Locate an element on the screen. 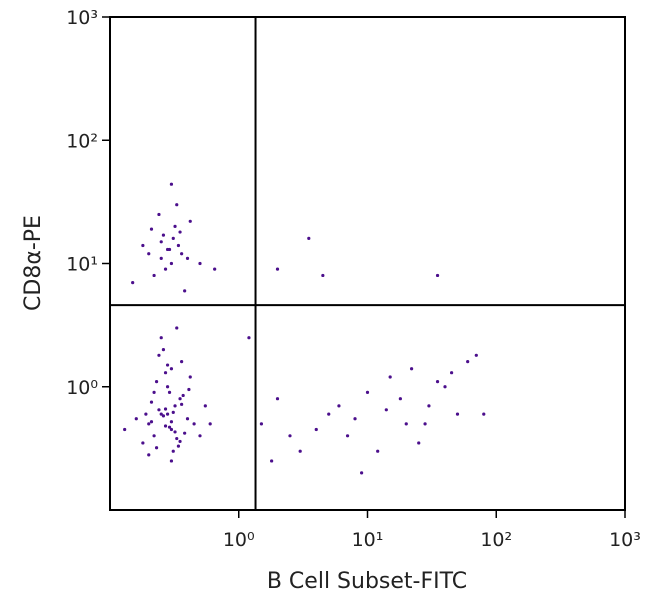  x-axis-title: B Cell Subset-FITC is located at coordinates (367, 581).